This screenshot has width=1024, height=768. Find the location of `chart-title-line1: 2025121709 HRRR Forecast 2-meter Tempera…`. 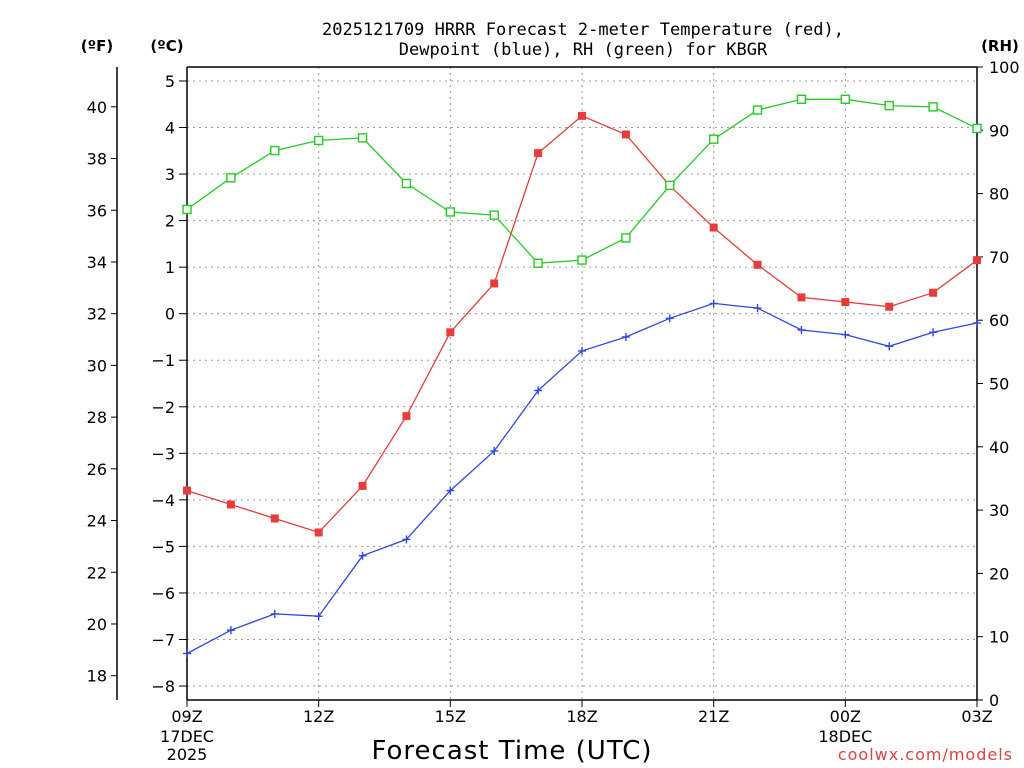

chart-title-line1: 2025121709 HRRR Forecast 2-meter Tempera… is located at coordinates (583, 30).